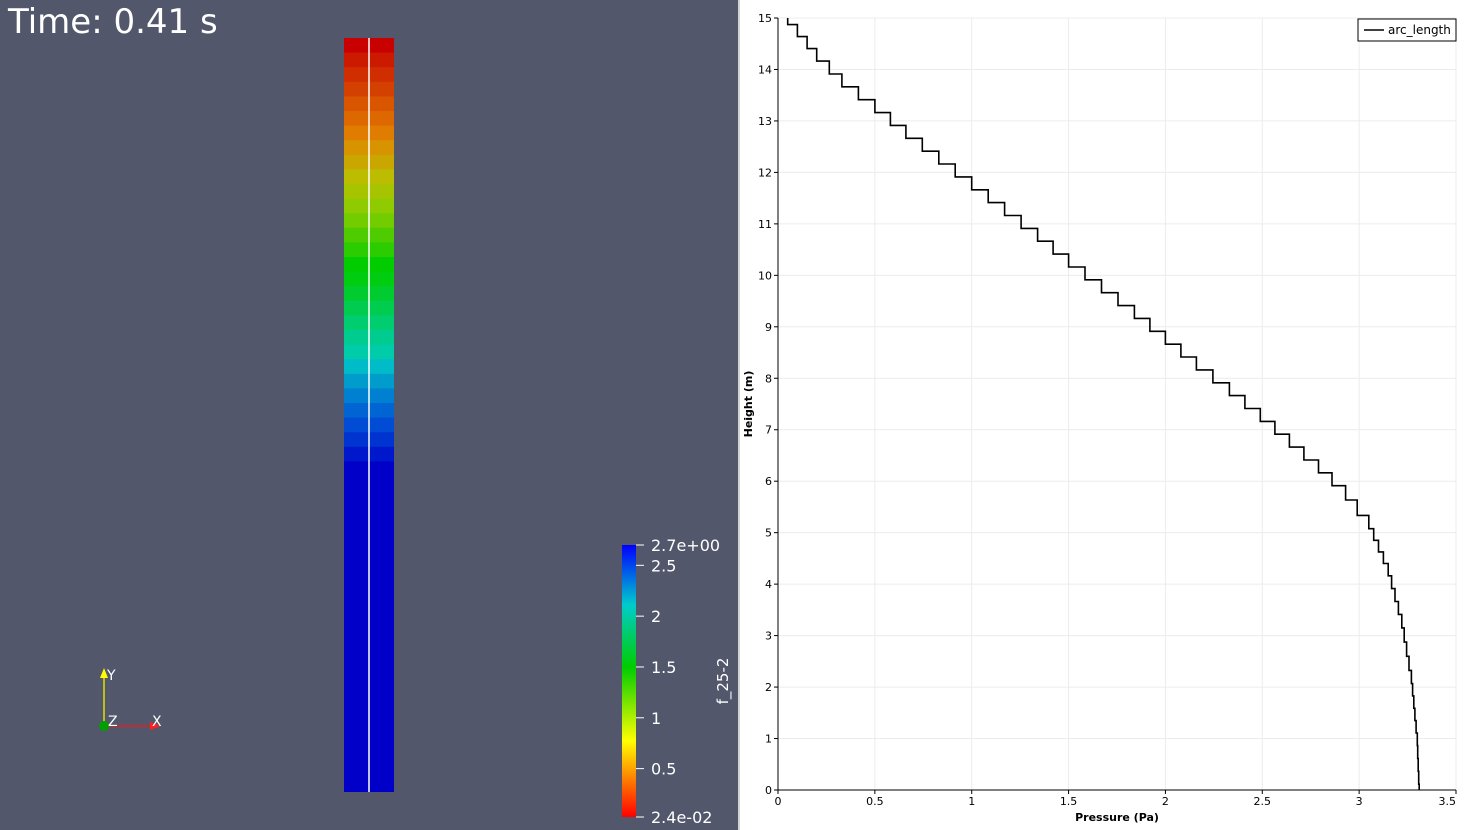 This screenshot has height=830, width=1476. I want to click on y-tick-label: 4, so click(768, 584).